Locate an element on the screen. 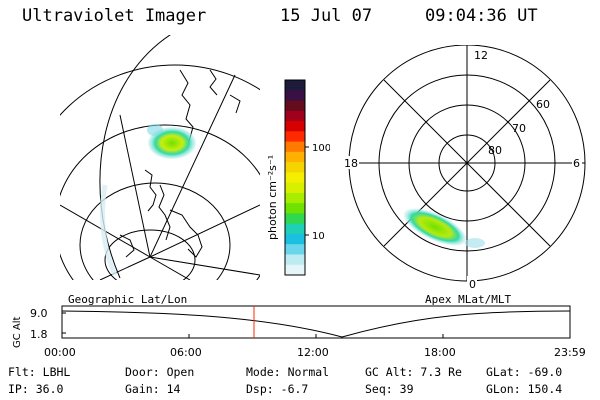 The image size is (600, 400). info-glat: GLat: -69.0 is located at coordinates (524, 372).